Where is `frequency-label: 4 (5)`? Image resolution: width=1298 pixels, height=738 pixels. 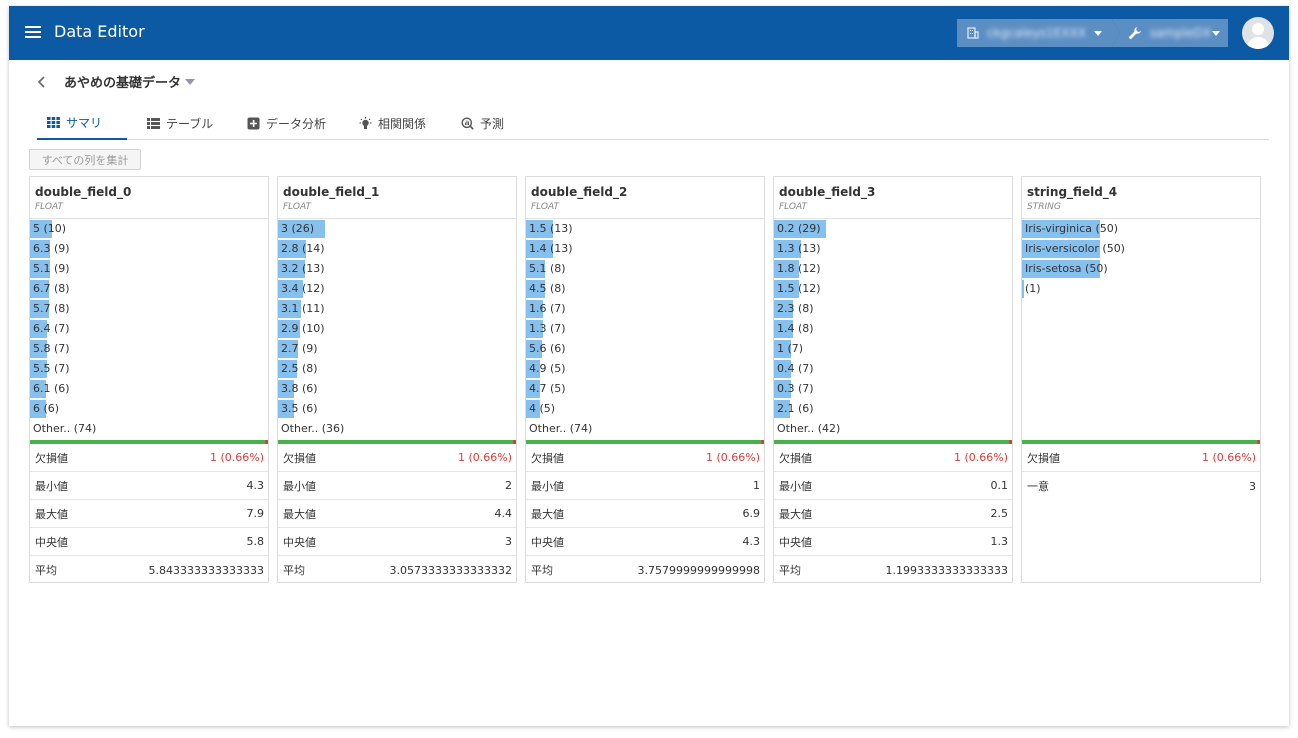 frequency-label: 4 (5) is located at coordinates (542, 408).